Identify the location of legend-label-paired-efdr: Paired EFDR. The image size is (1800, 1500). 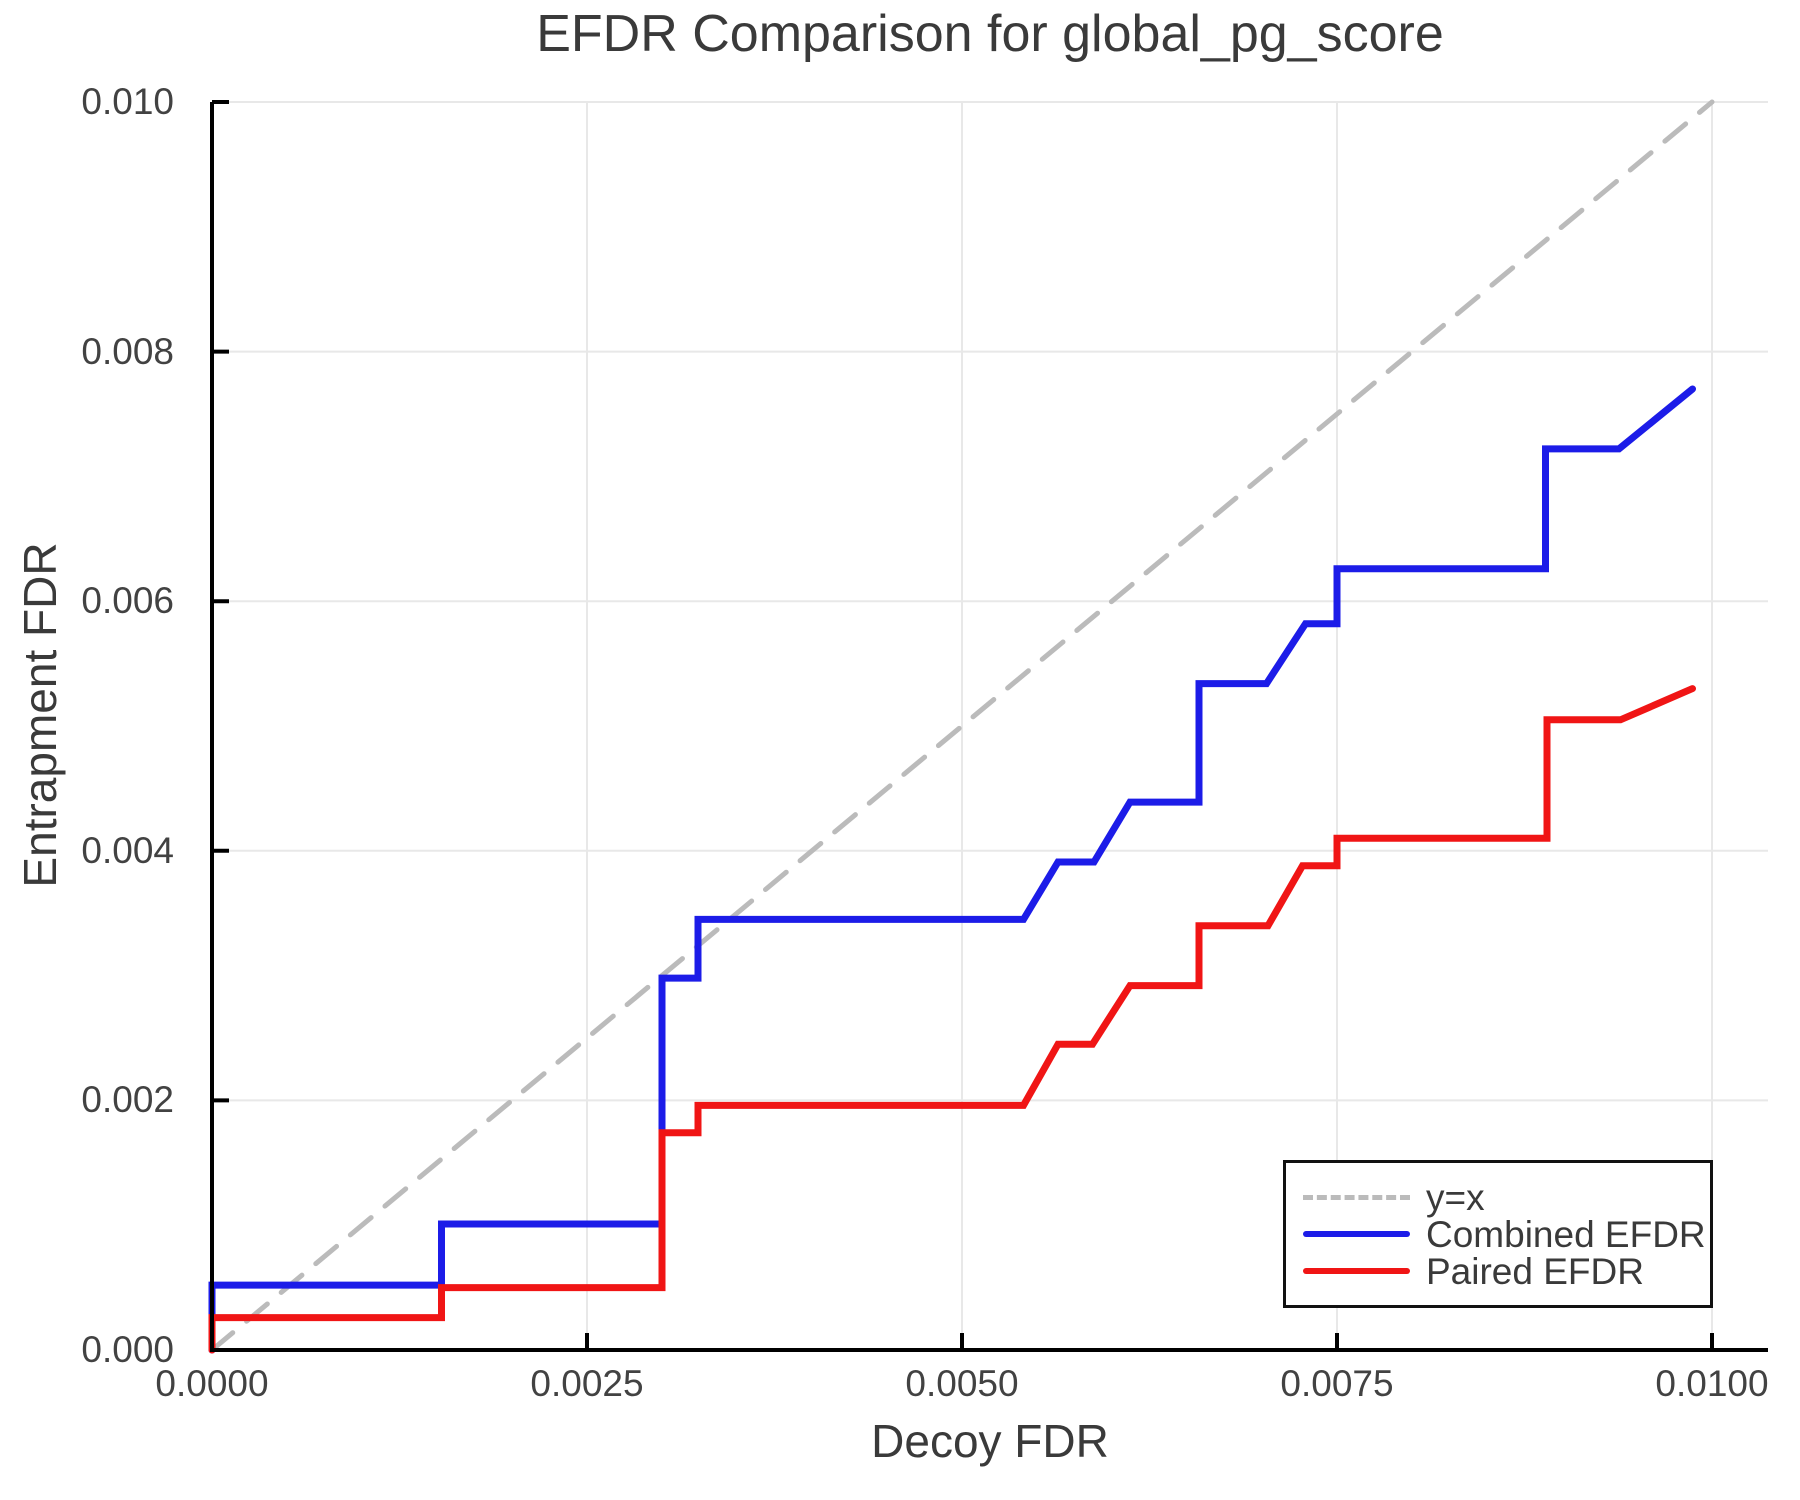
(1535, 1271).